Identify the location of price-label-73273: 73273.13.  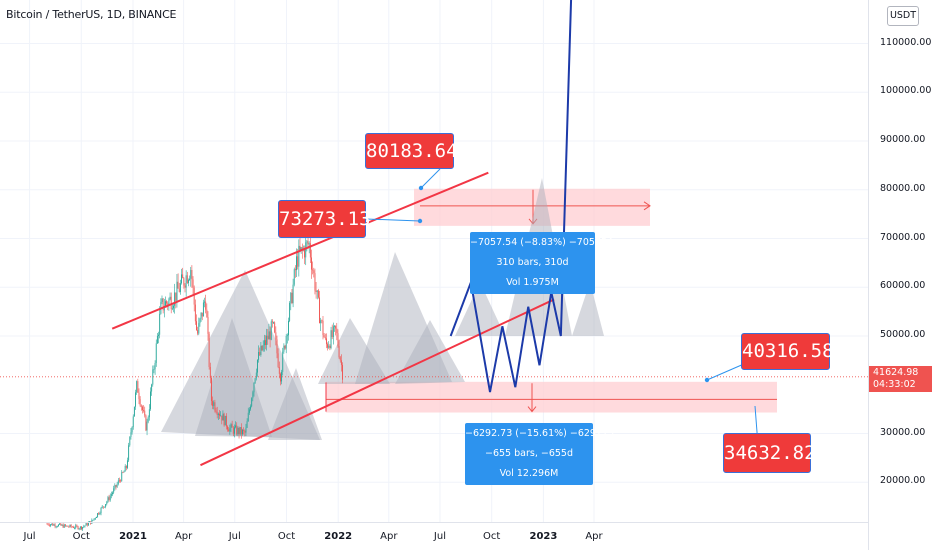
(324, 219).